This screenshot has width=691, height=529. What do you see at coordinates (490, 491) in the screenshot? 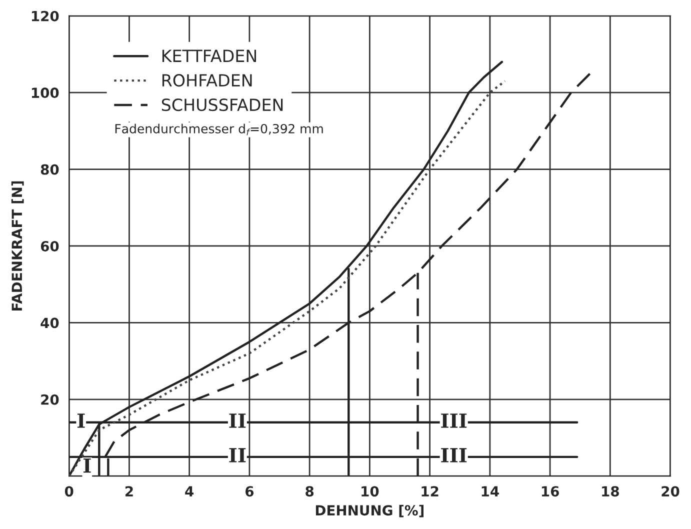
I see `x-tick-label: 14` at bounding box center [490, 491].